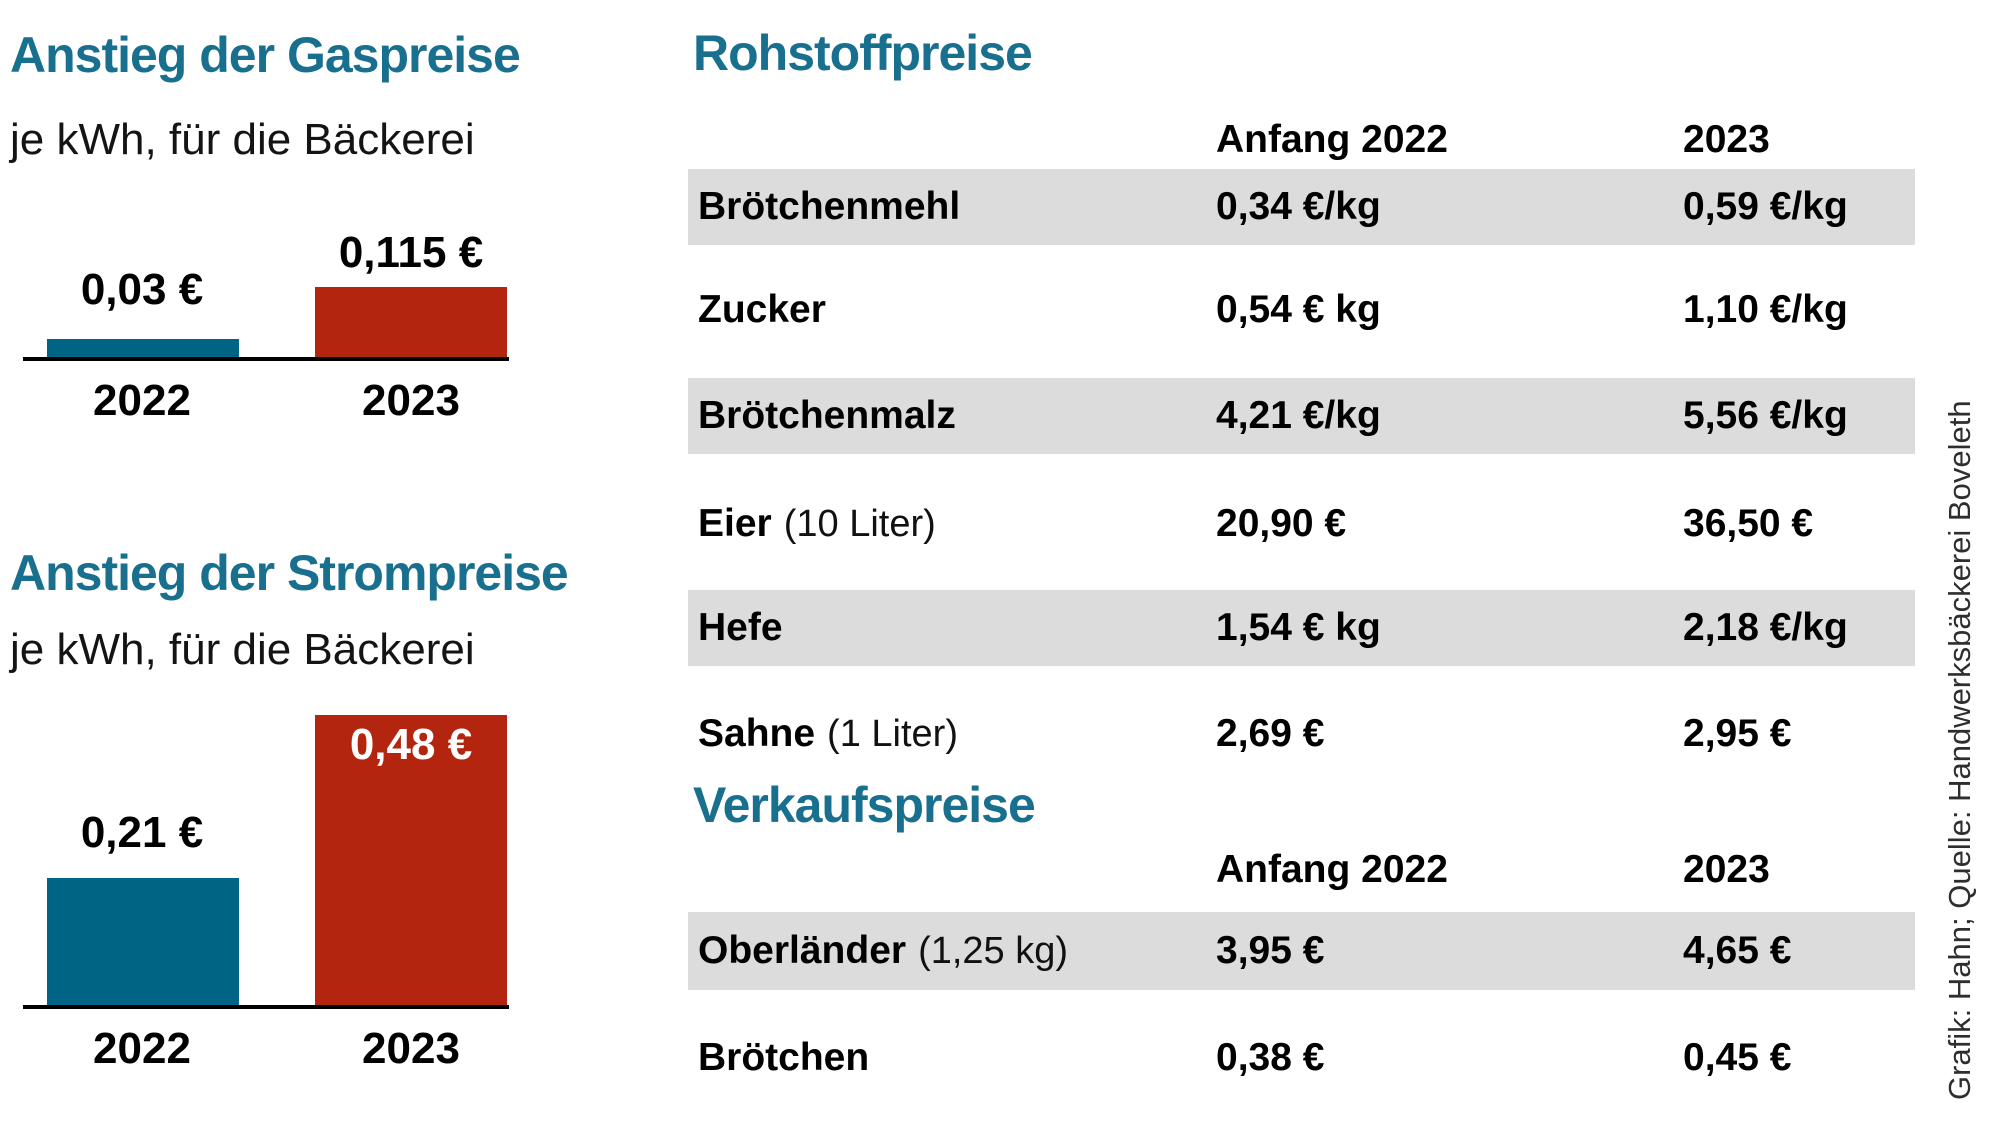 This screenshot has height=1125, width=2000. Describe the element at coordinates (864, 805) in the screenshot. I see `sales-prices-table-title: Verkaufspreise` at that location.